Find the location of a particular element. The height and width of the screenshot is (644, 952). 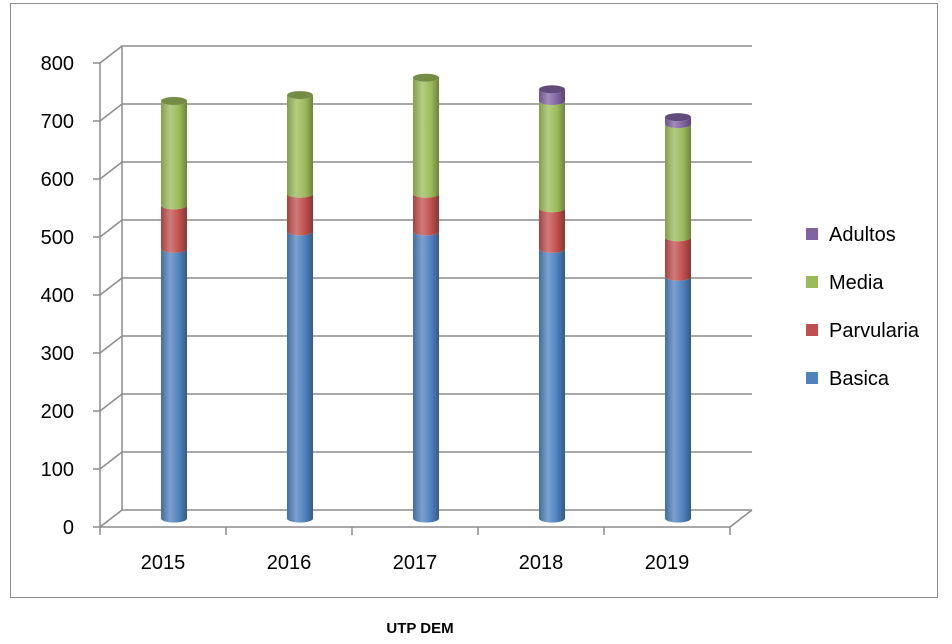

bar-segment-media-2019 is located at coordinates (678, 183).